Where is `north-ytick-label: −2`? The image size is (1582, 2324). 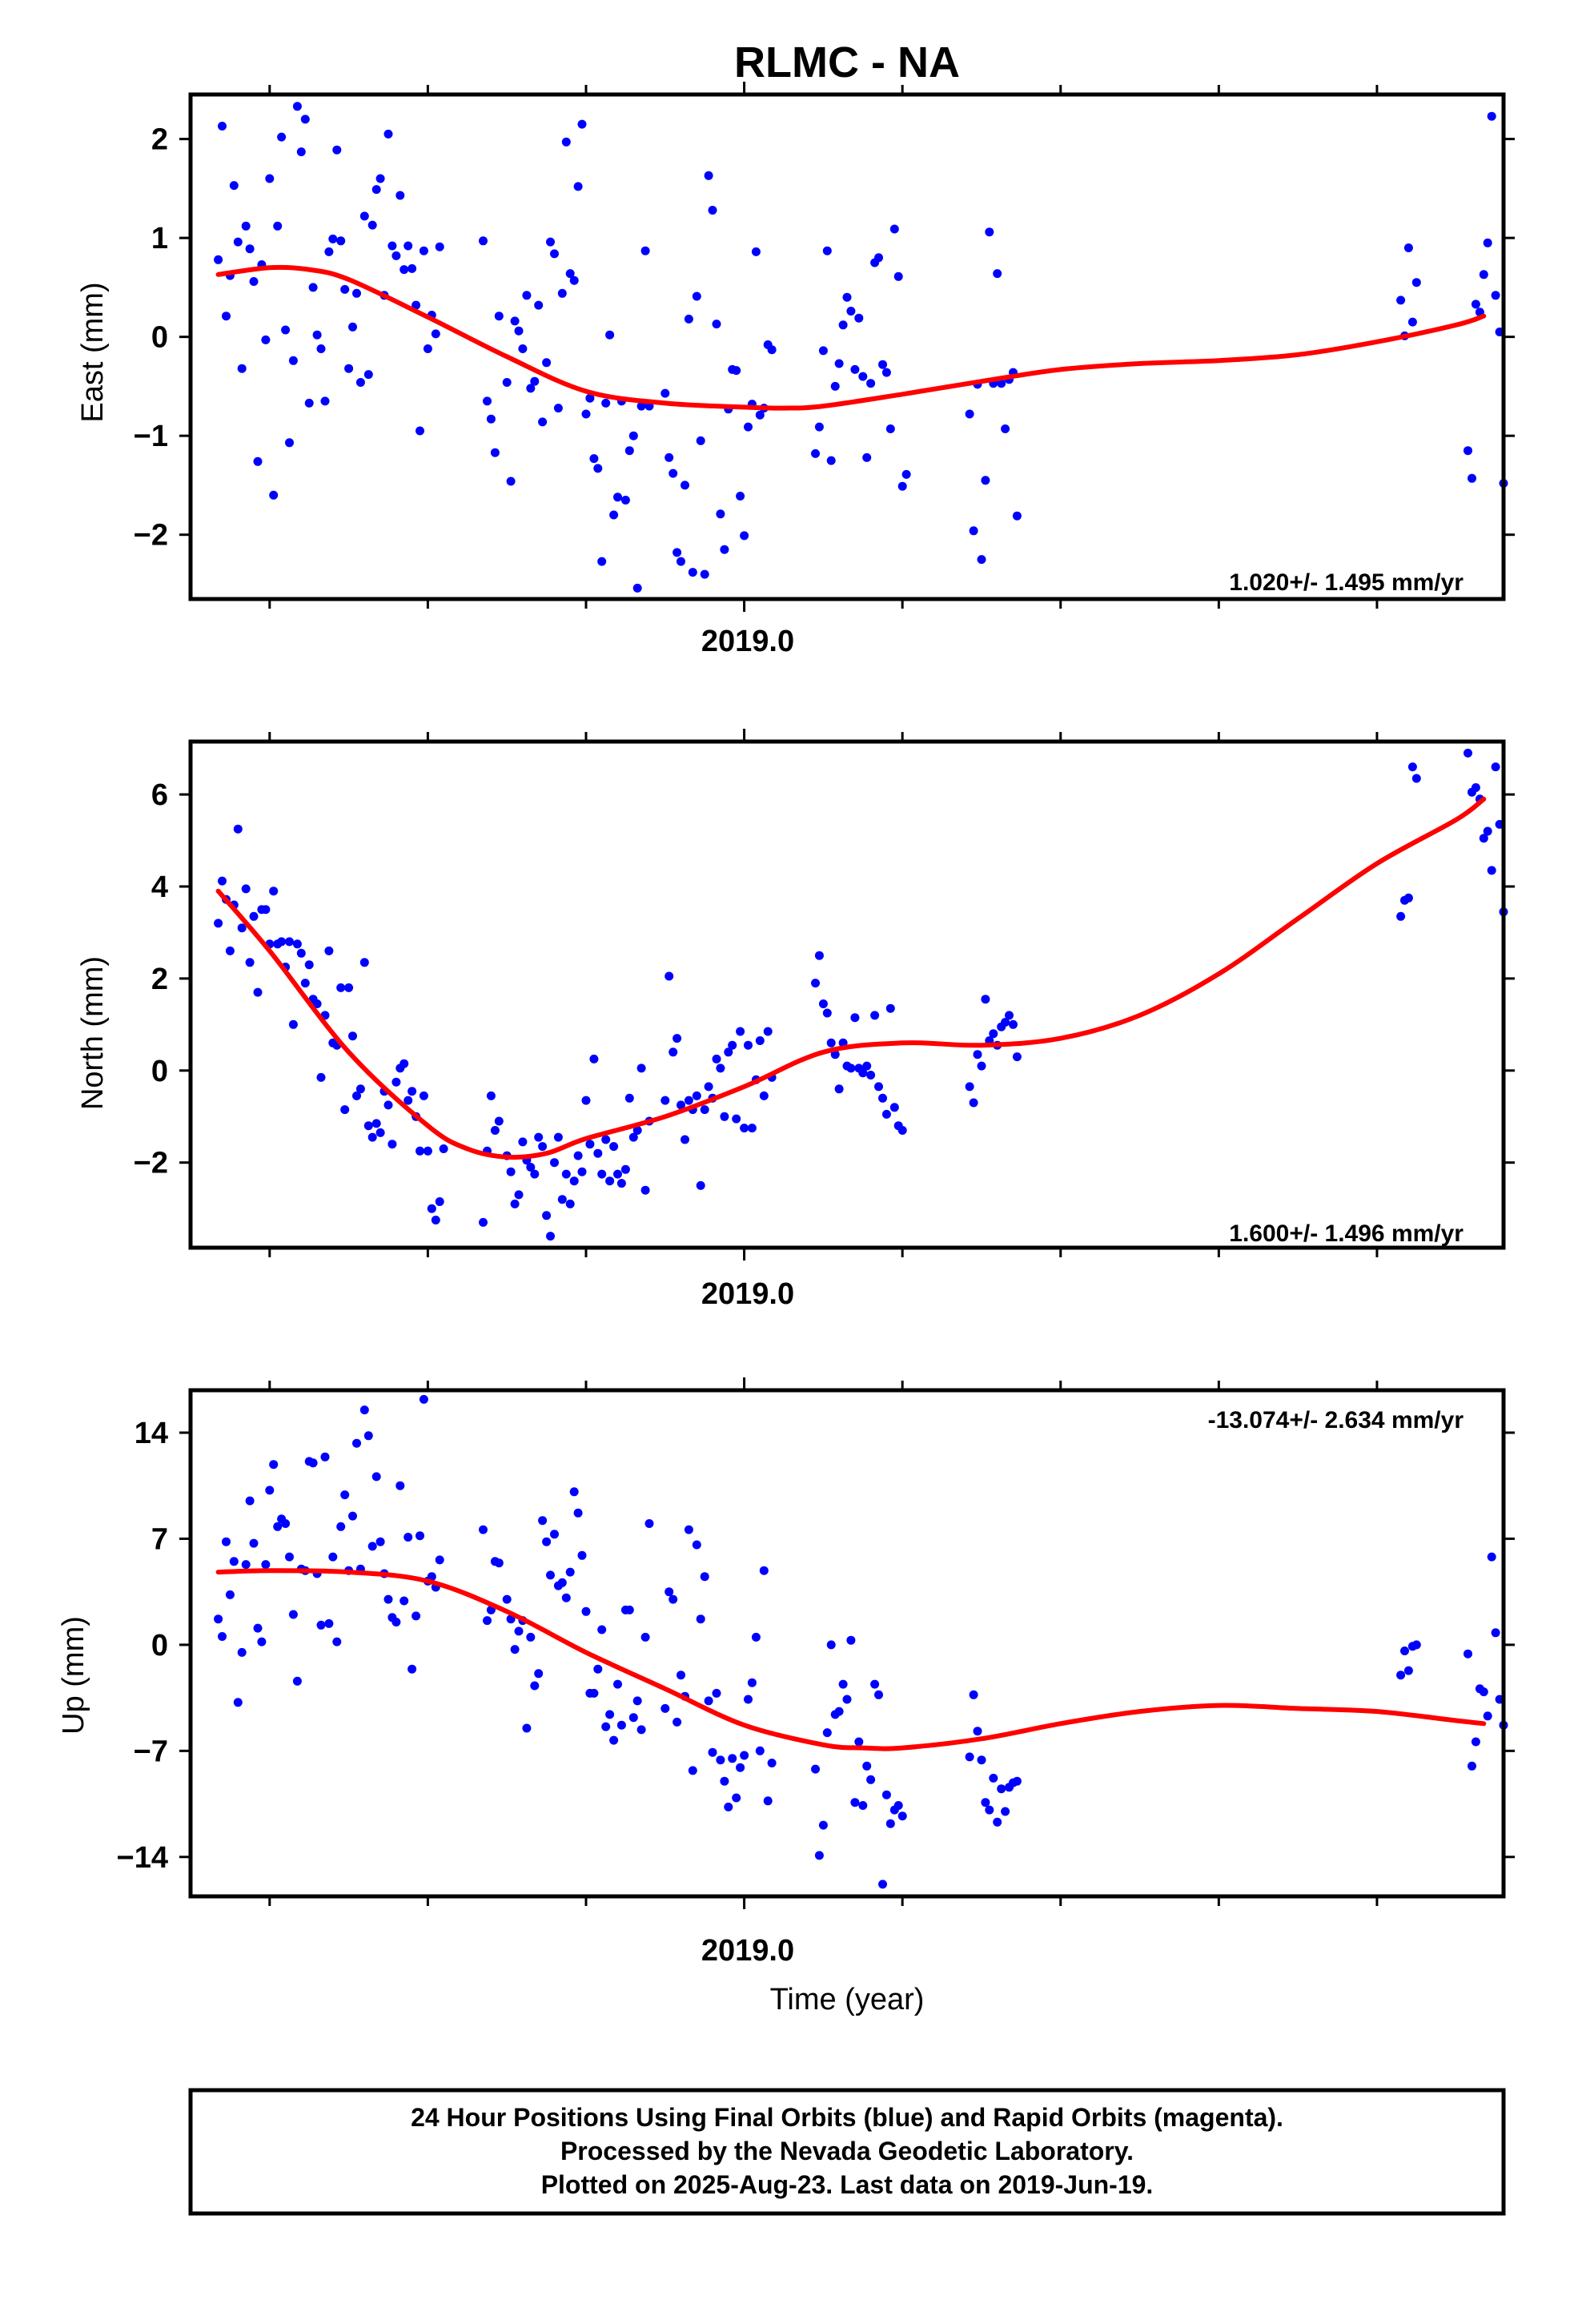
north-ytick-label: −2 is located at coordinates (151, 1163).